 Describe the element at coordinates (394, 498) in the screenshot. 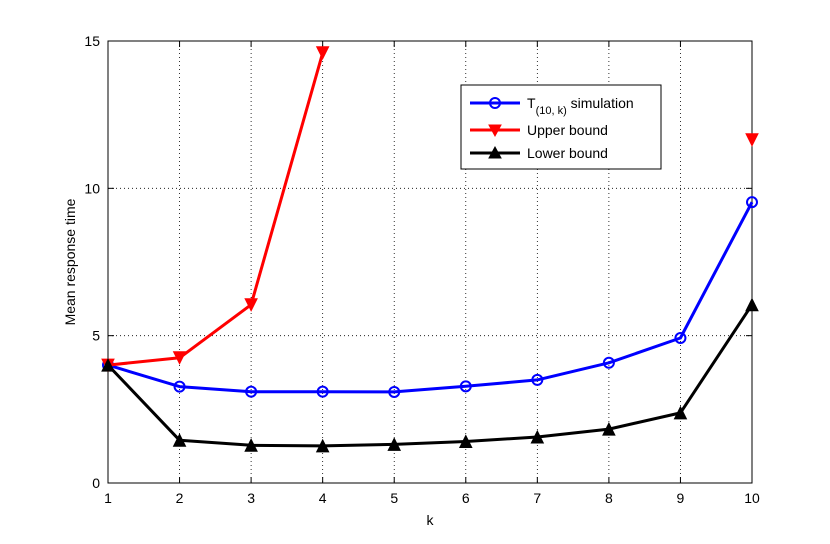

I see `x-tick-label: 5` at that location.